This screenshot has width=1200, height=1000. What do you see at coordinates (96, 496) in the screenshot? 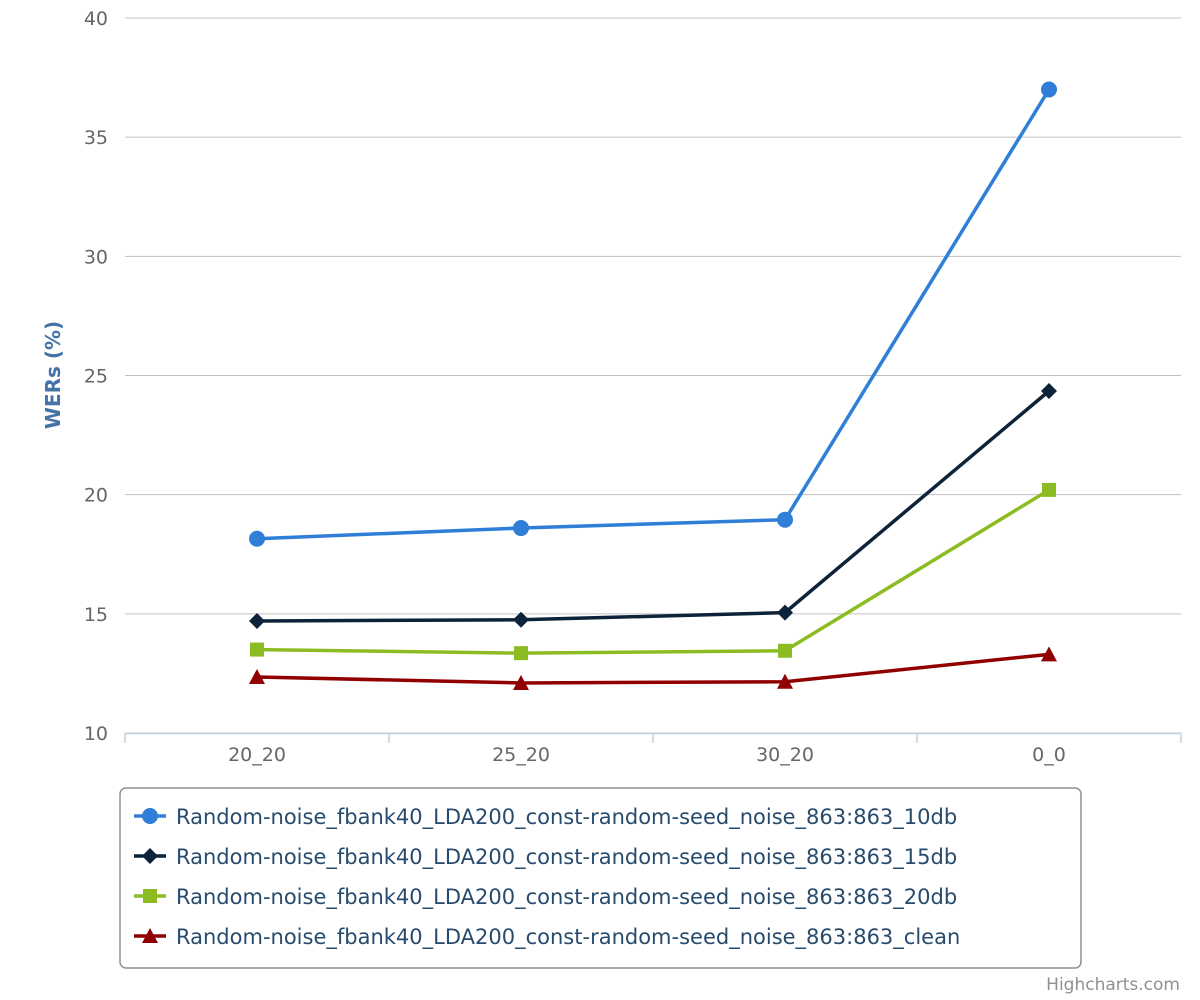
I see `y-tick-label: 20` at bounding box center [96, 496].